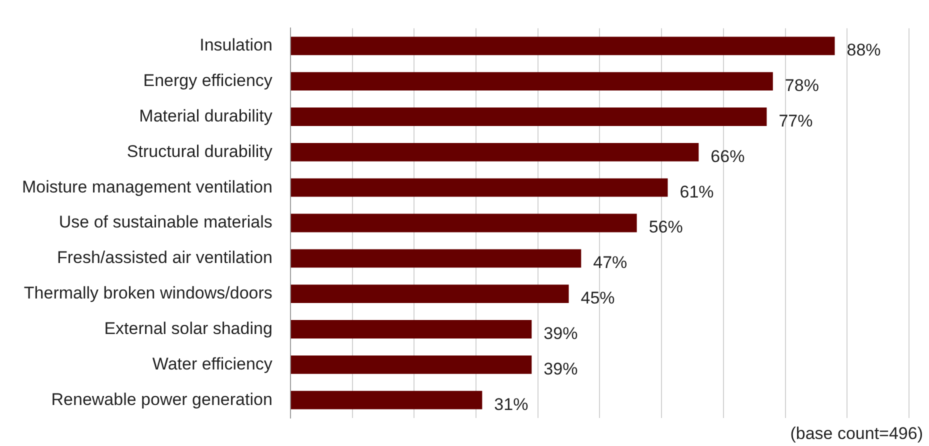  I want to click on y-tick-label: Use of sustainable materials, so click(165, 222).